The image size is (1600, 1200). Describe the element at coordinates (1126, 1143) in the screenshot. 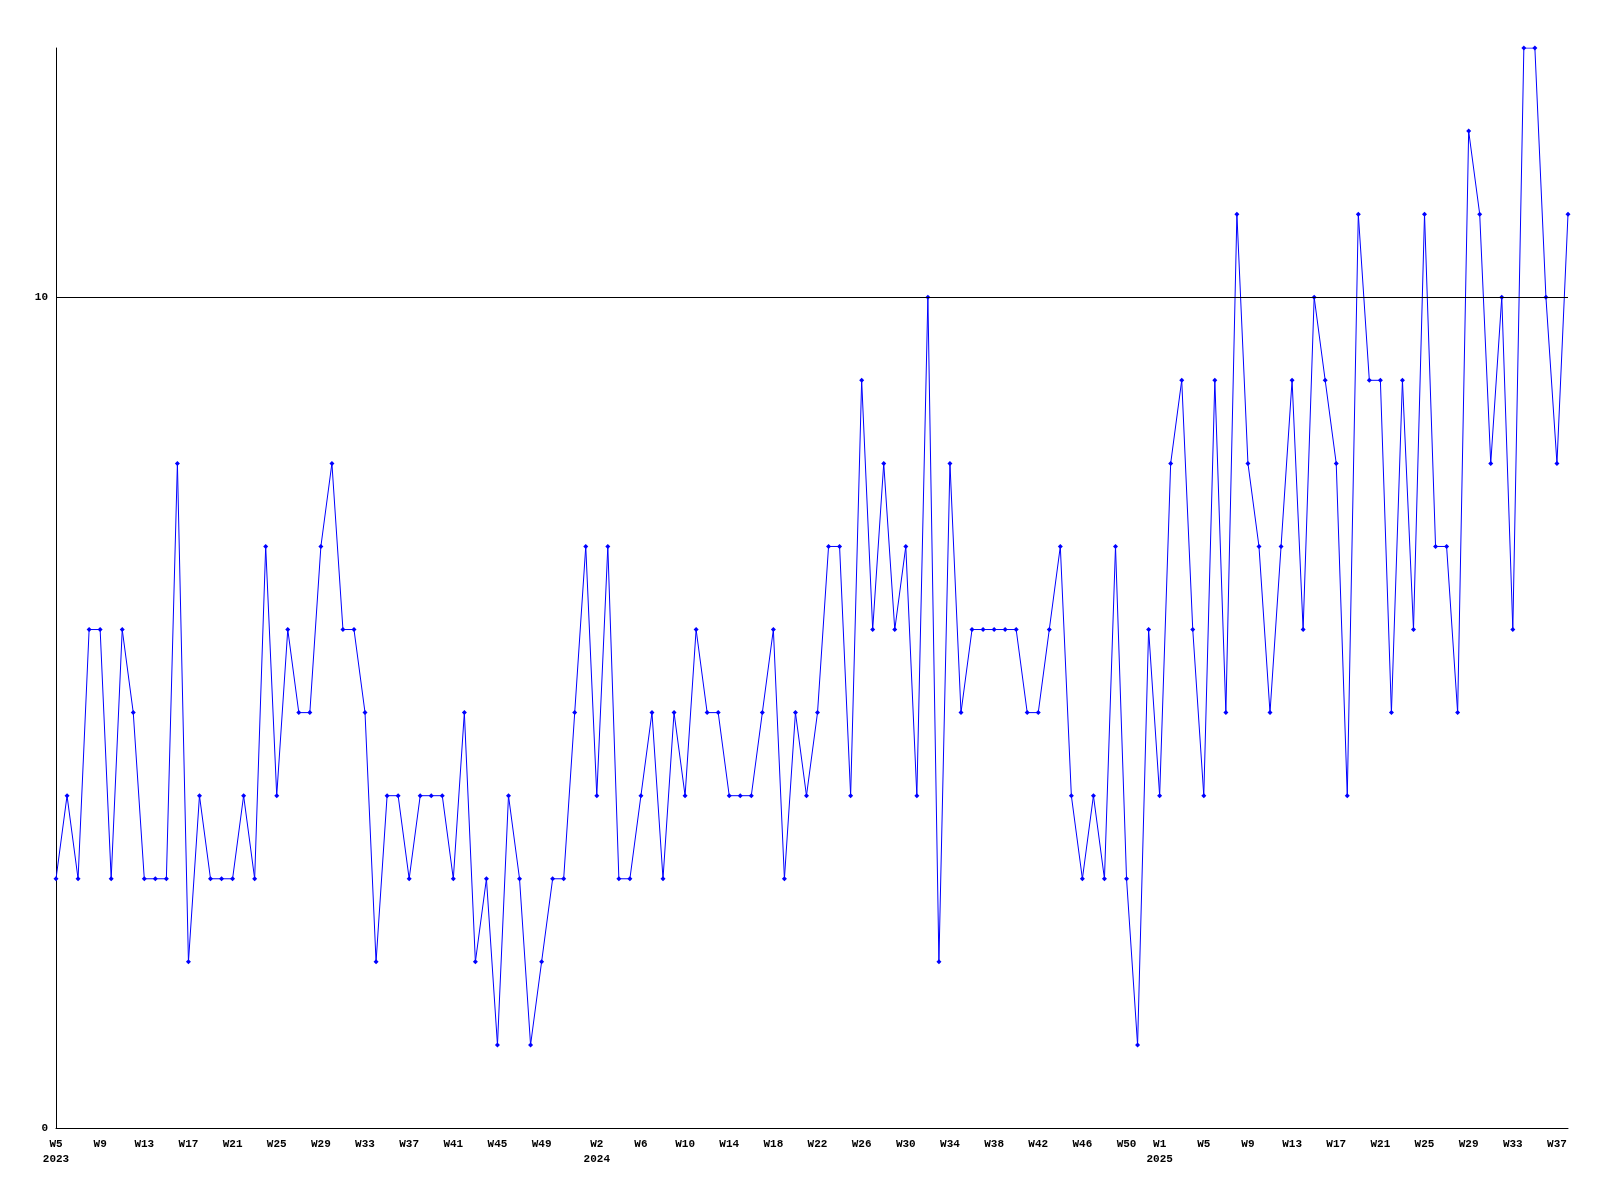

I see `x-tick-label: W50` at that location.